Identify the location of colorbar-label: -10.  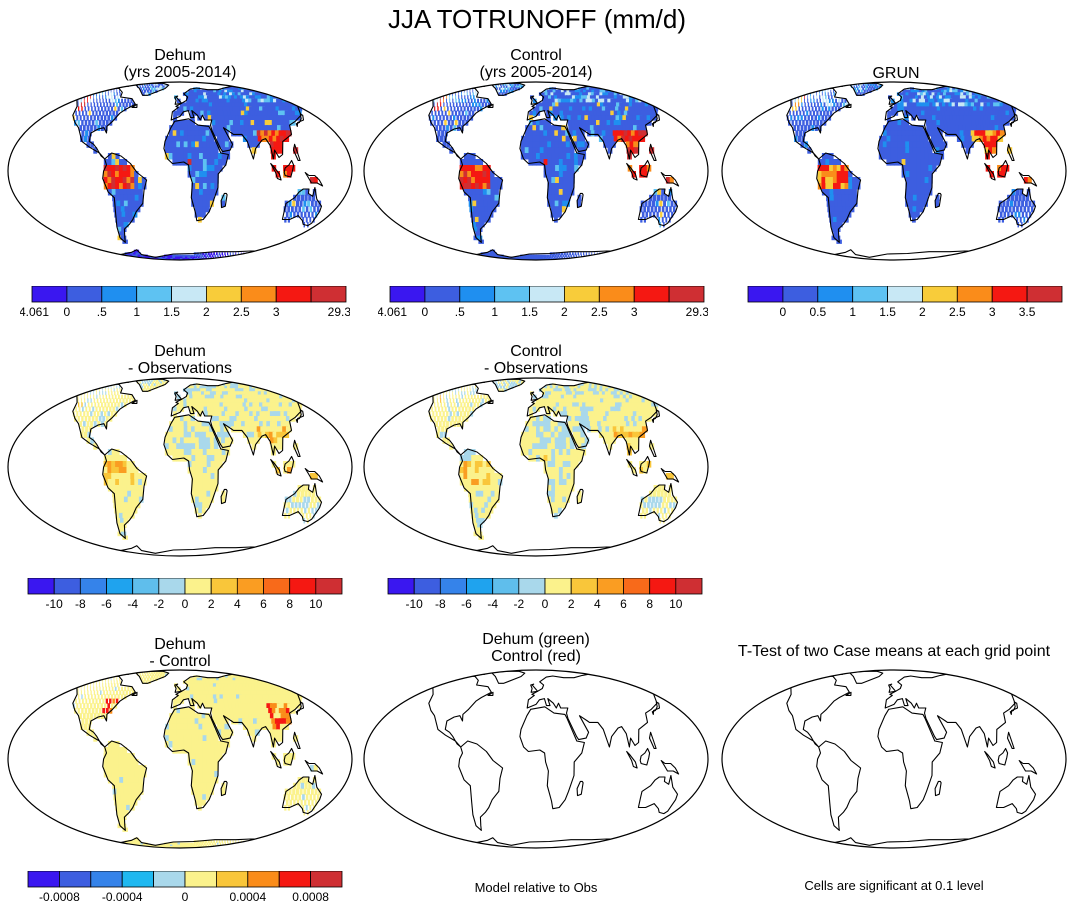
(55, 604).